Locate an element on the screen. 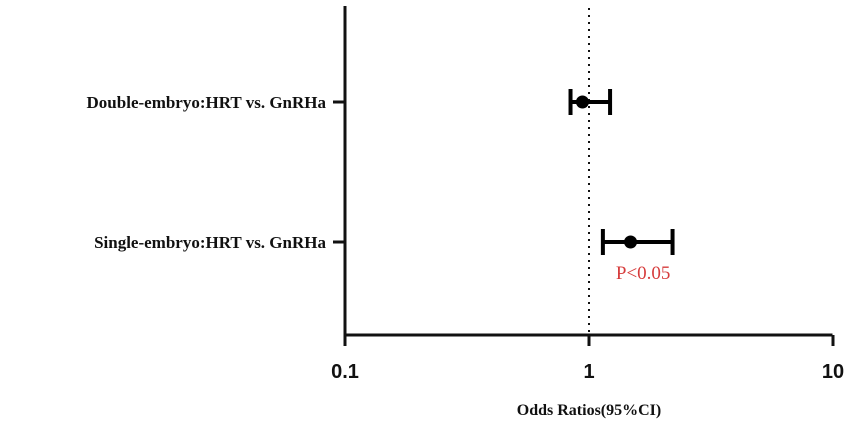 The height and width of the screenshot is (423, 851). estimates: P<0.05 is located at coordinates (621, 186).